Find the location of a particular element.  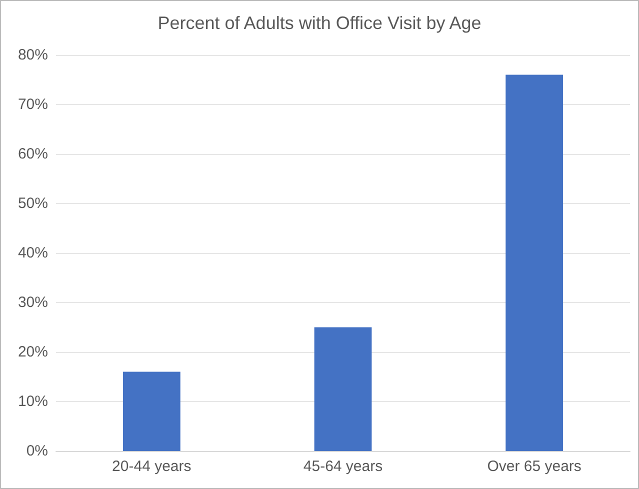

y-tick-label: 50% is located at coordinates (33, 203).